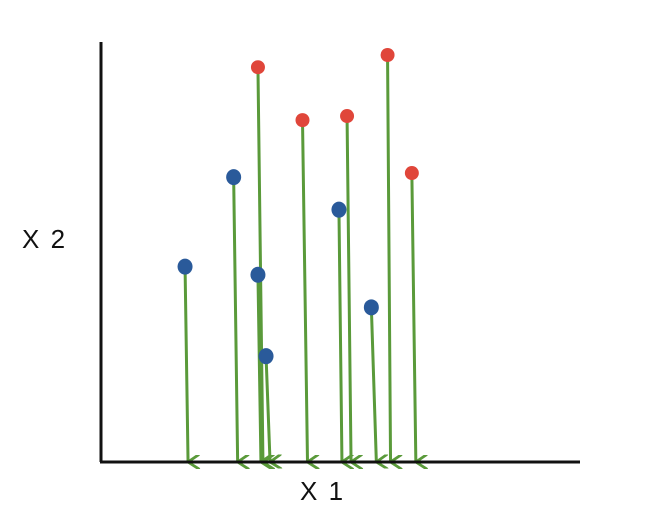 Image resolution: width=646 pixels, height=522 pixels. I want to click on x-axis-label: X 1, so click(323, 491).